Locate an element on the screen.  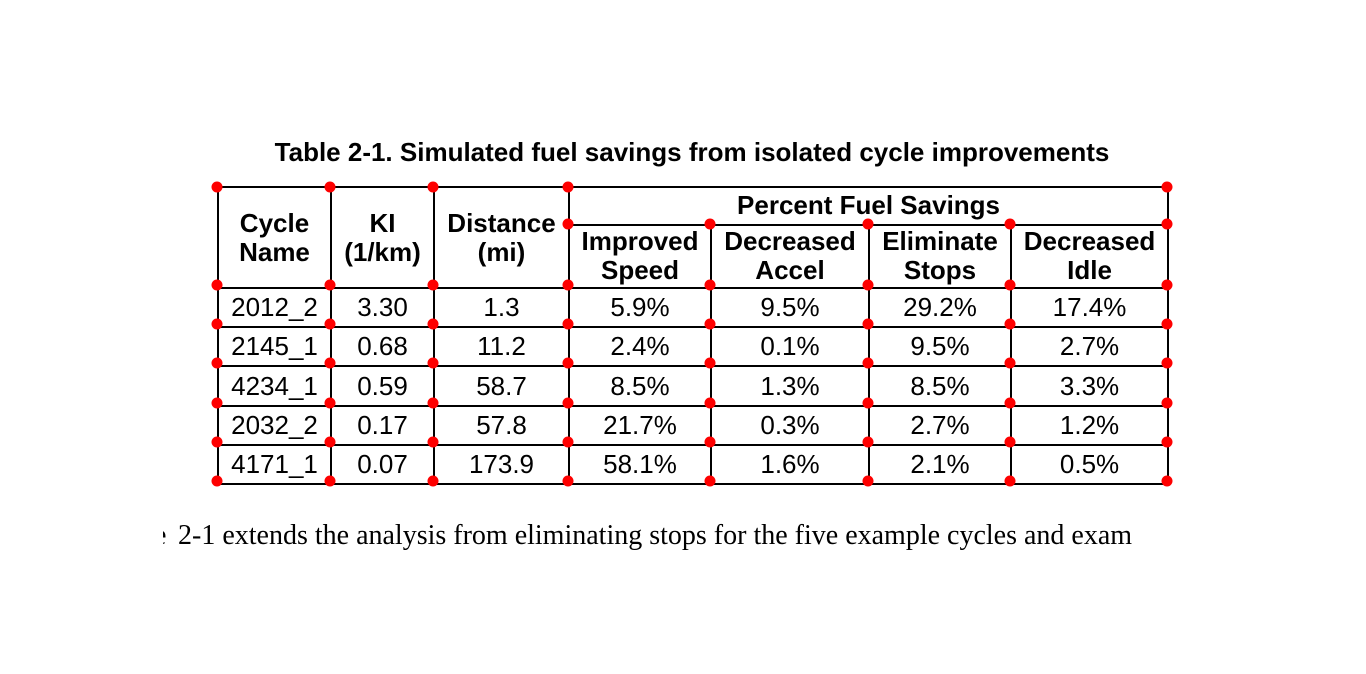
cell-distance: 57.8 is located at coordinates (501, 425).